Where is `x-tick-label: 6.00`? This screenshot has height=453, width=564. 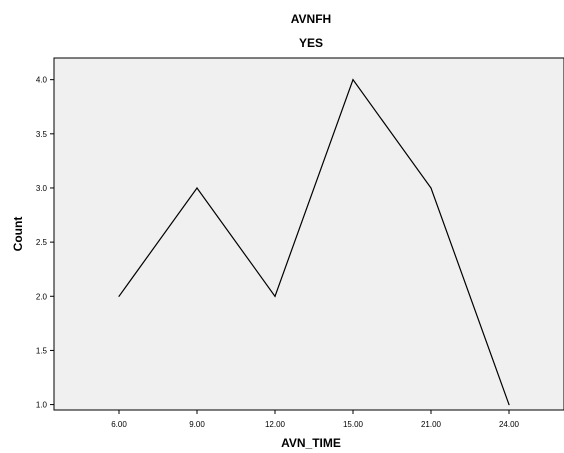 x-tick-label: 6.00 is located at coordinates (119, 424).